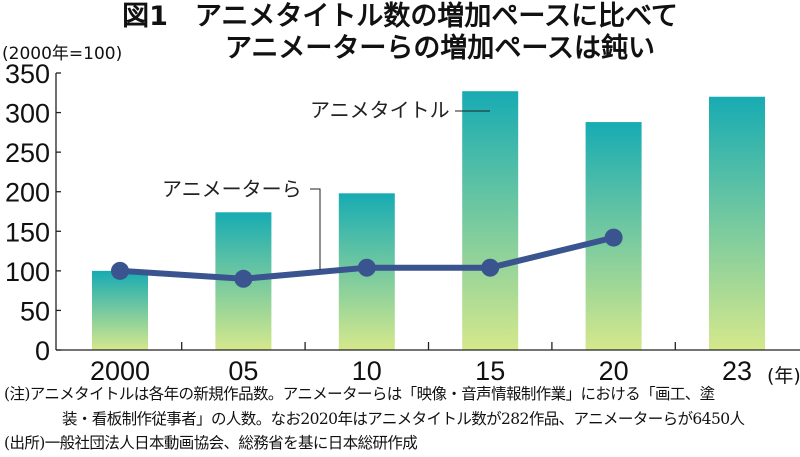 This screenshot has width=800, height=457. What do you see at coordinates (120, 371) in the screenshot?
I see `x-tick-label: 2000` at bounding box center [120, 371].